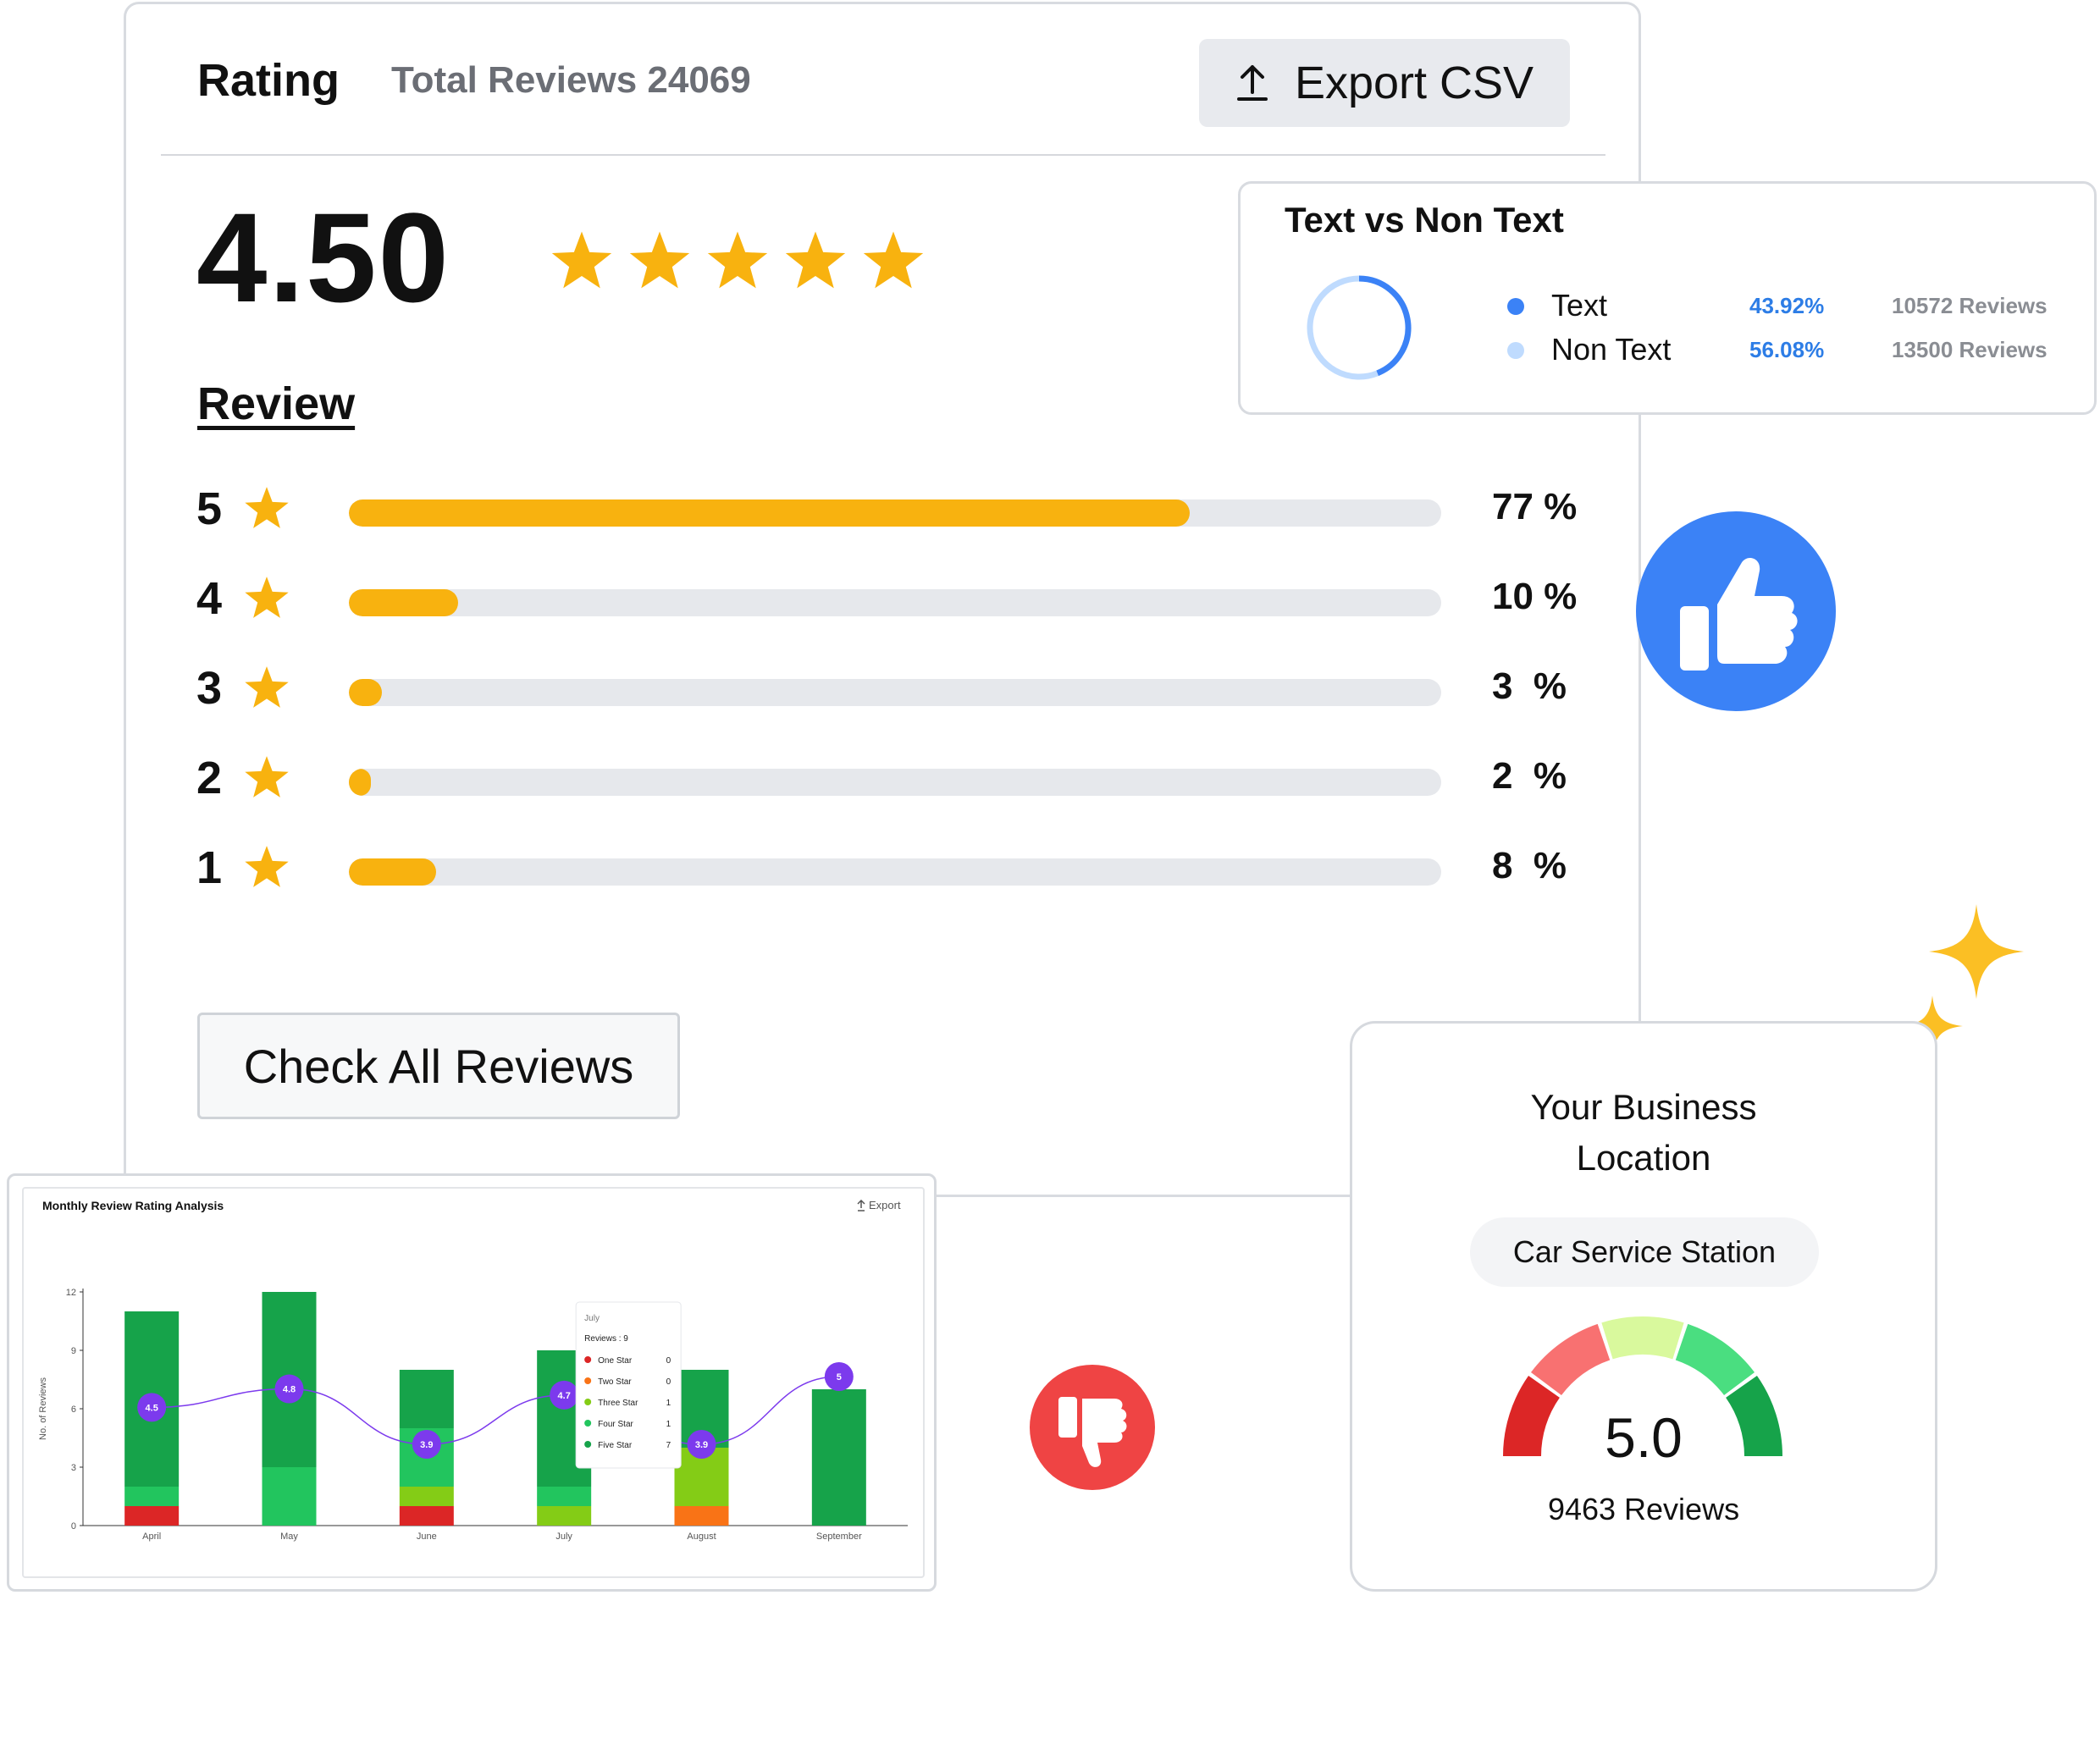 The image size is (2100, 1744). I want to click on legend-count: 10572 Reviews, so click(1970, 306).